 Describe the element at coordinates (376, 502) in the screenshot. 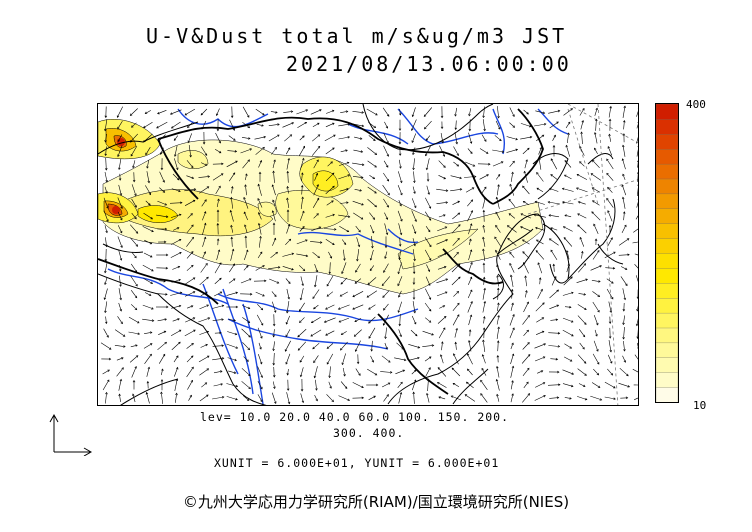

I see `copyright-credit: ©九州大学応用力学研究所(RIAM)/国立環境研究所(NIES)` at that location.